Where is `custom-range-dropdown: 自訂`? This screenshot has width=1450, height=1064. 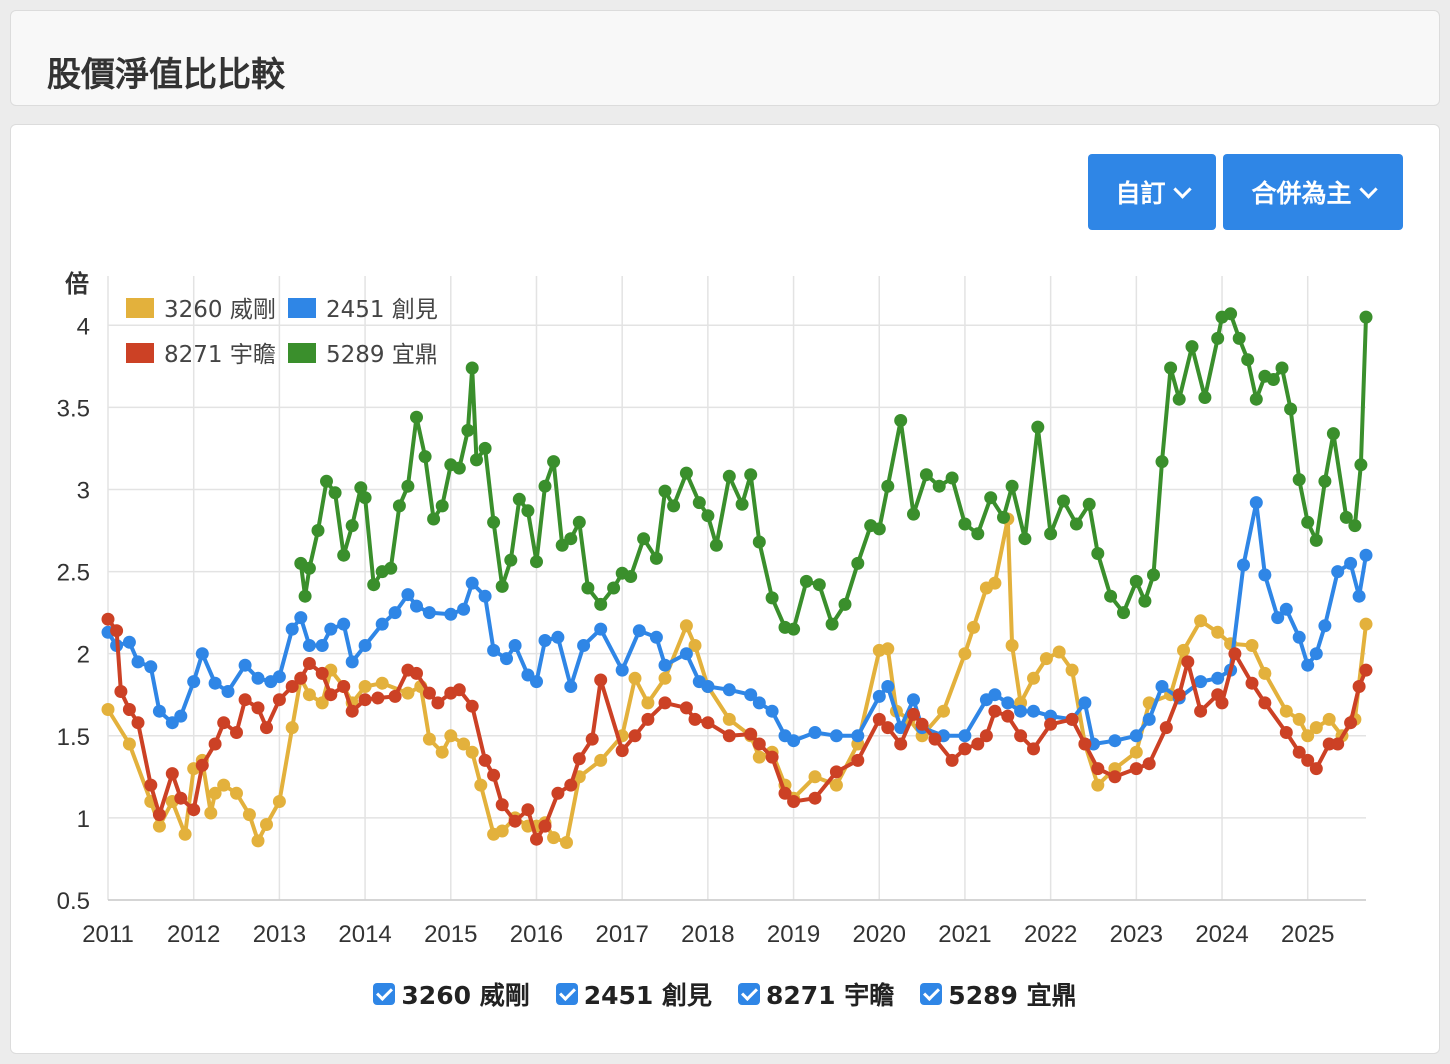
custom-range-dropdown: 自訂 is located at coordinates (1152, 192).